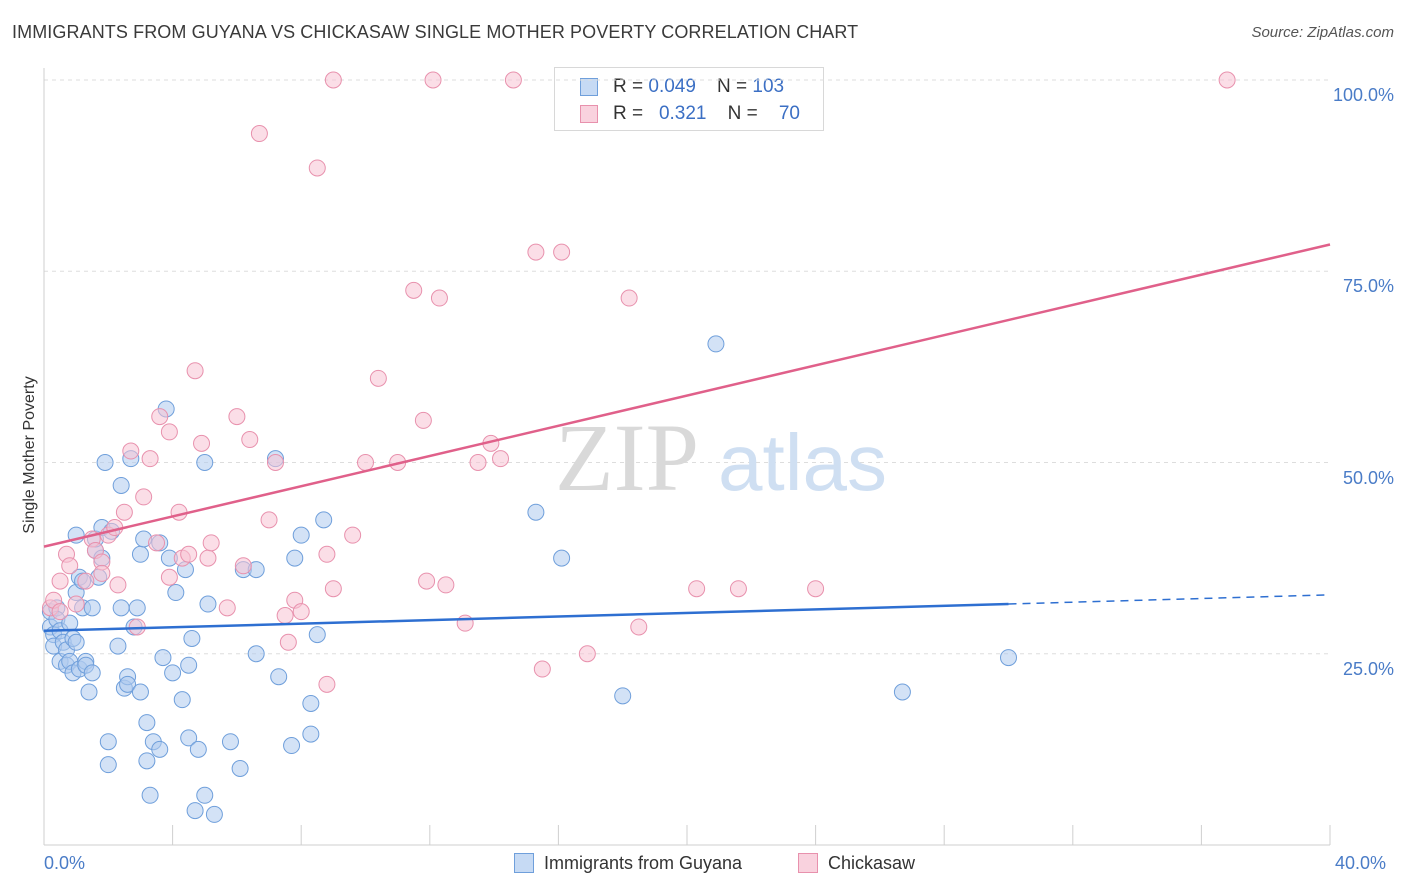 Image resolution: width=1406 pixels, height=892 pixels. I want to click on bottom-legend-swatch-blue, so click(524, 863).